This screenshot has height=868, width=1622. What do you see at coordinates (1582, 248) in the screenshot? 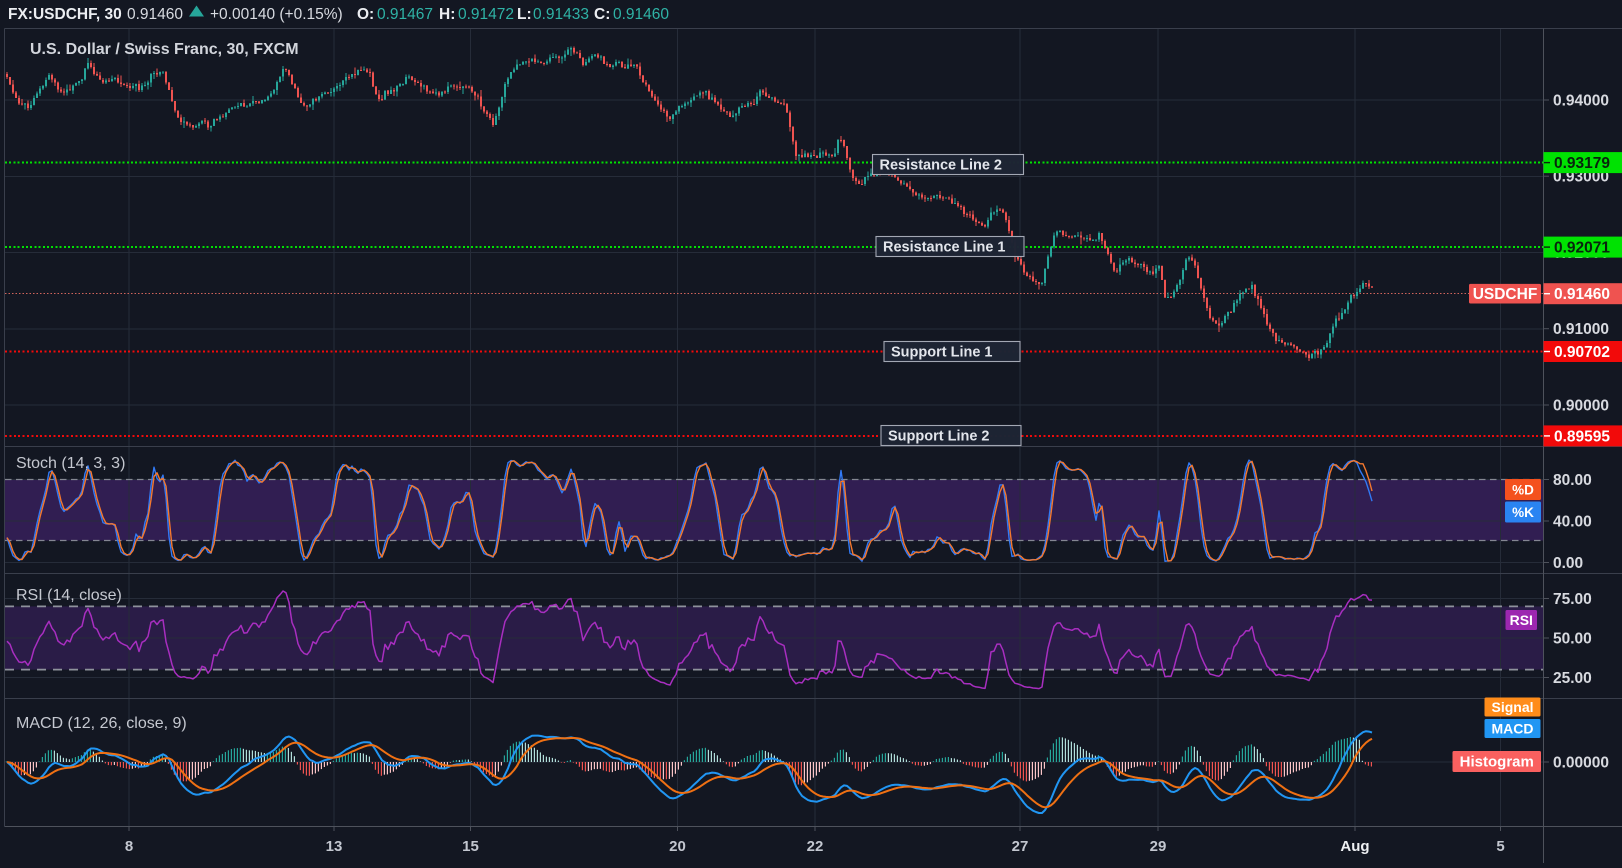
I see `svg-text: 0.92071` at bounding box center [1582, 248].